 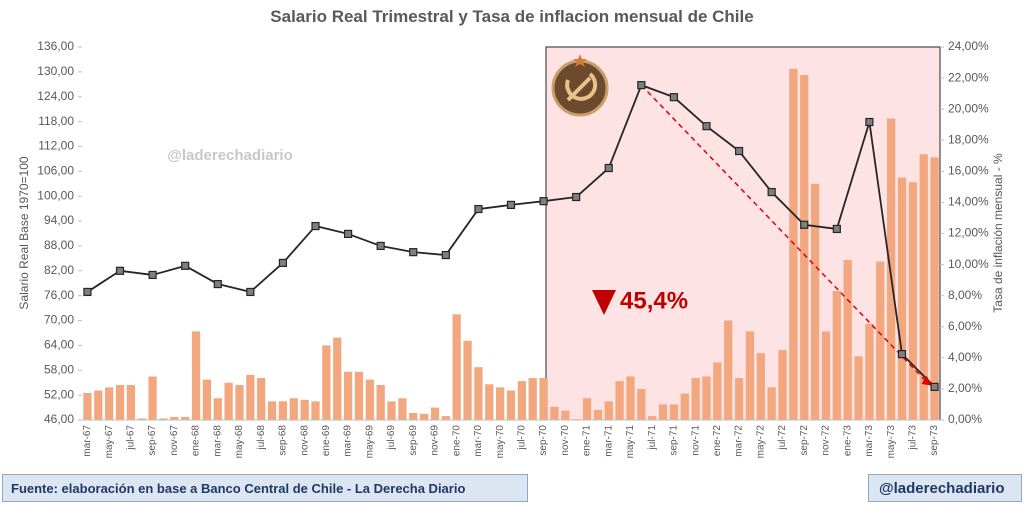 What do you see at coordinates (261, 438) in the screenshot?
I see `x-tick-label: jul-68` at bounding box center [261, 438].